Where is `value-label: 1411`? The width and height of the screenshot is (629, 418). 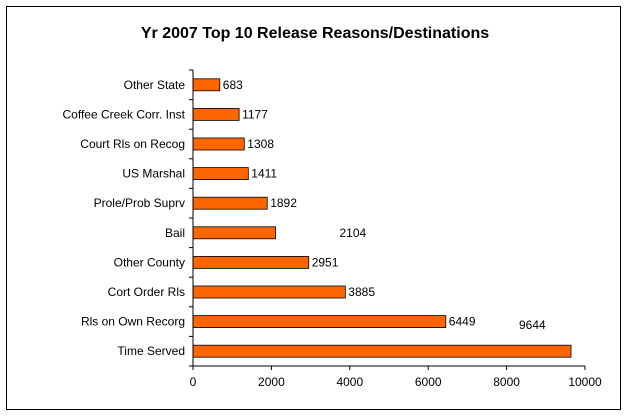
value-label: 1411 is located at coordinates (264, 174).